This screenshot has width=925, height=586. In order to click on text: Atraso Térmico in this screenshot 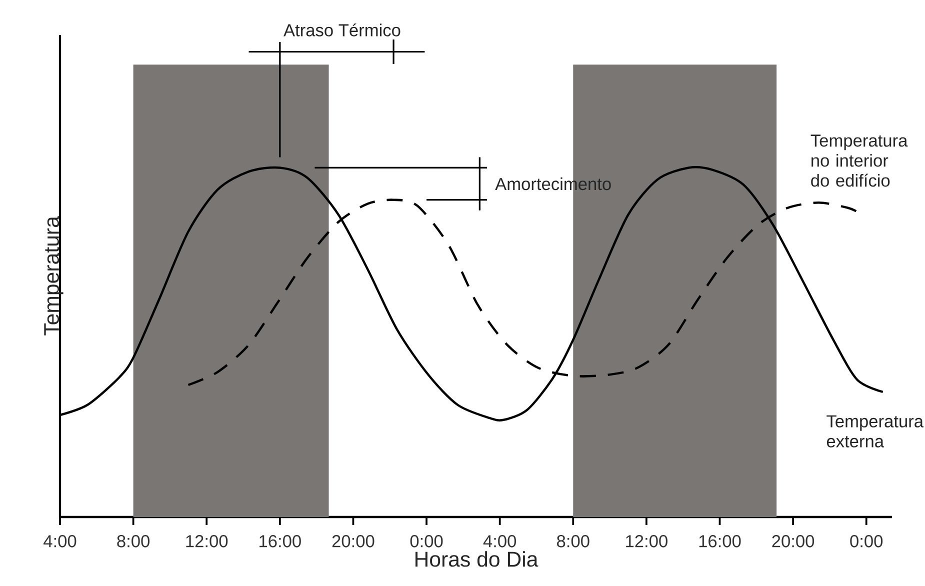, I will do `click(342, 29)`.